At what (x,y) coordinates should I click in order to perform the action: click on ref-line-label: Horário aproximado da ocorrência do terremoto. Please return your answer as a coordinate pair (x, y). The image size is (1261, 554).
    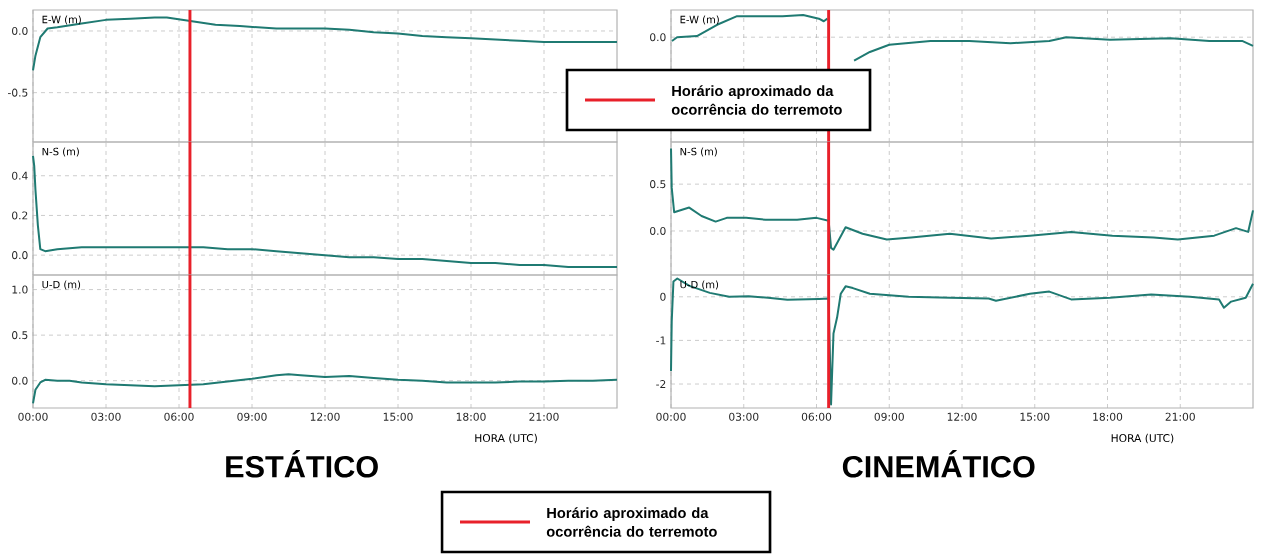
    Looking at the image, I should click on (756, 100).